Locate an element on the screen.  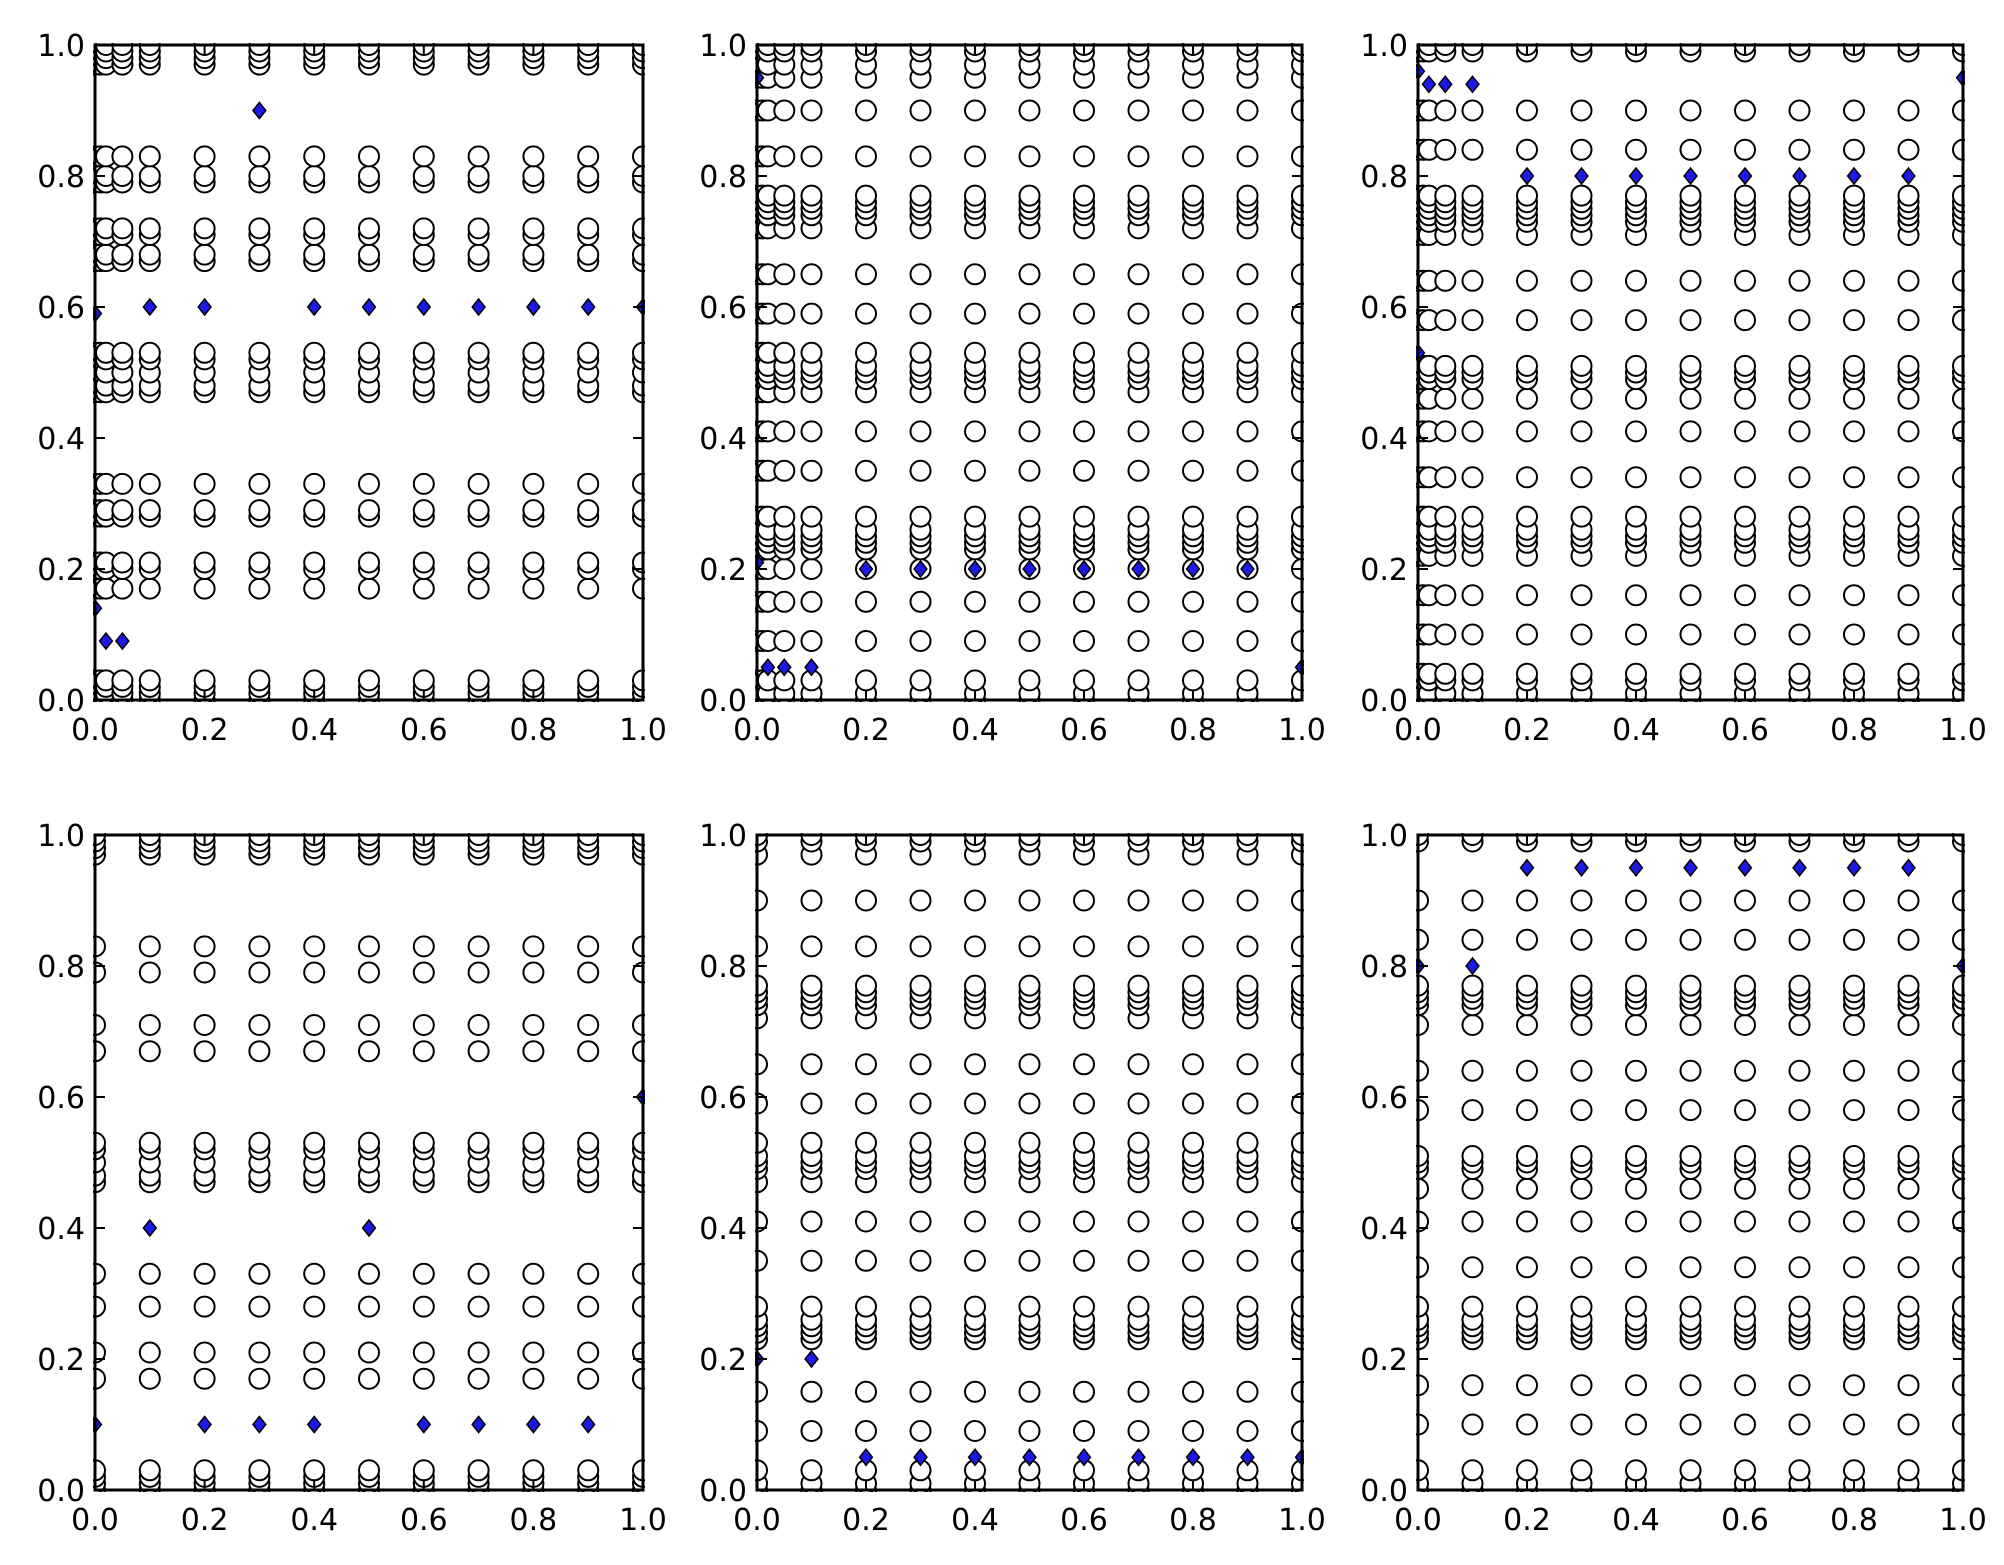
markers is located at coordinates (1690, 372).